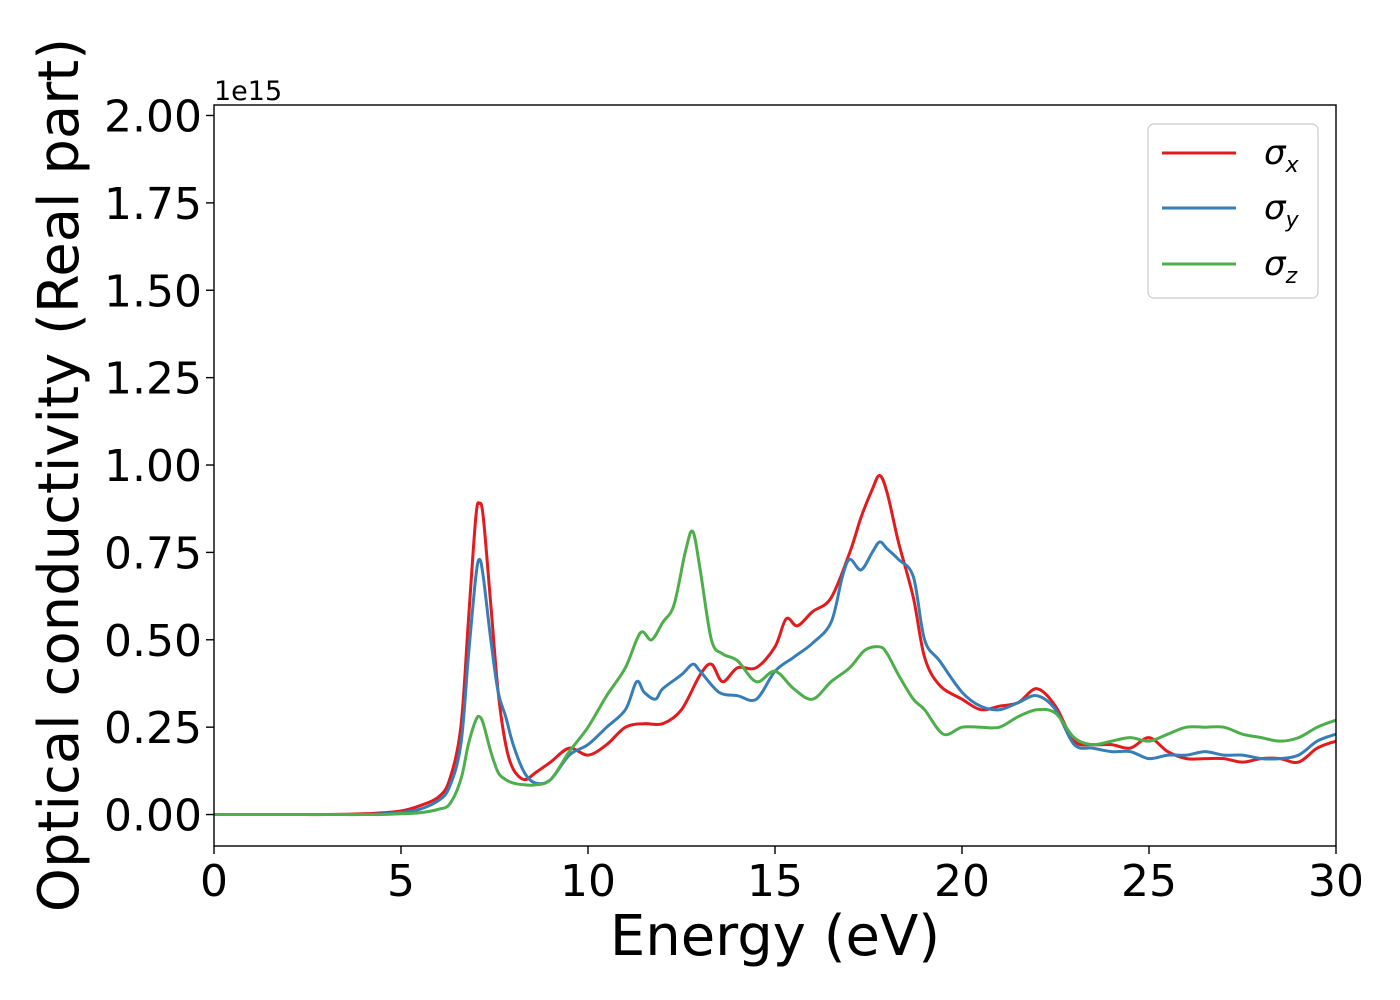  Describe the element at coordinates (775, 881) in the screenshot. I see `x-tick-label: 15` at that location.